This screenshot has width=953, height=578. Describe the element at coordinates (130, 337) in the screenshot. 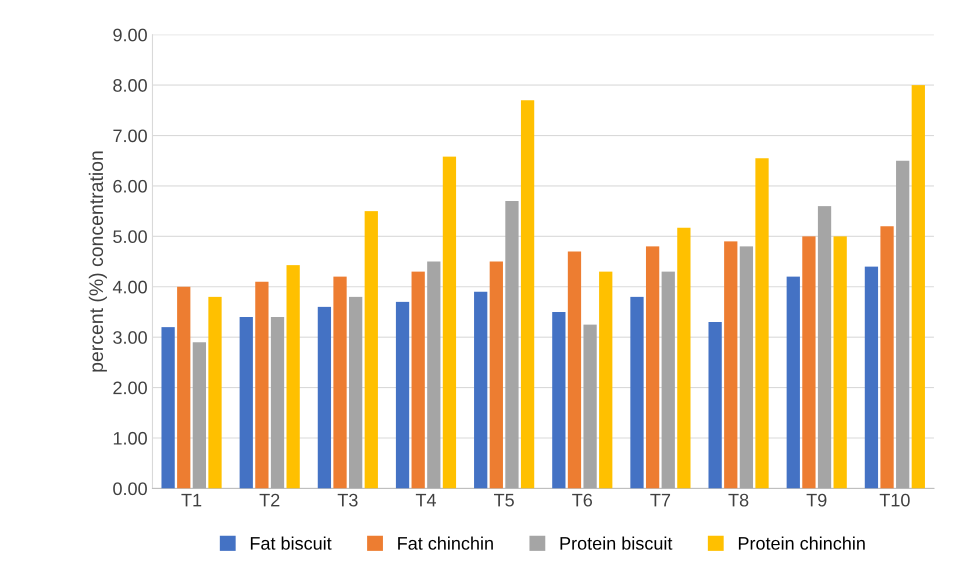

I see `y-tick-label: 3.00` at that location.